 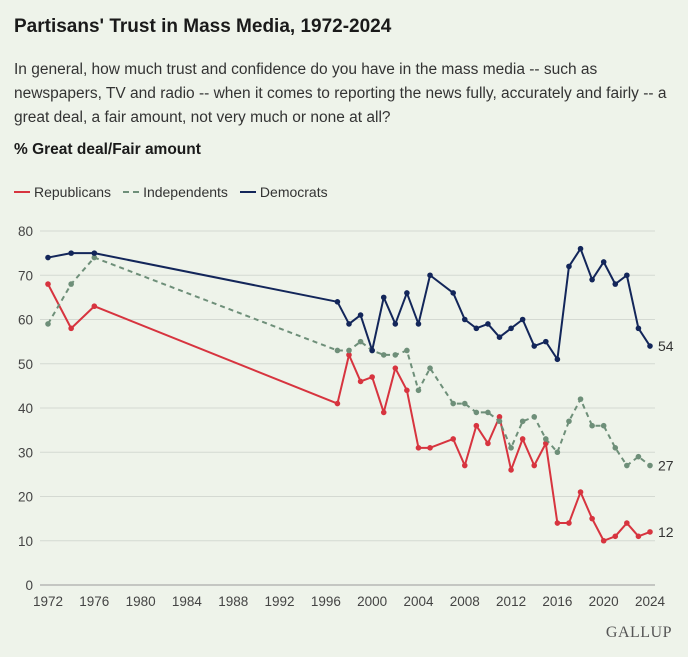 What do you see at coordinates (94, 601) in the screenshot?
I see `x-tick-label-1976: 1976` at bounding box center [94, 601].